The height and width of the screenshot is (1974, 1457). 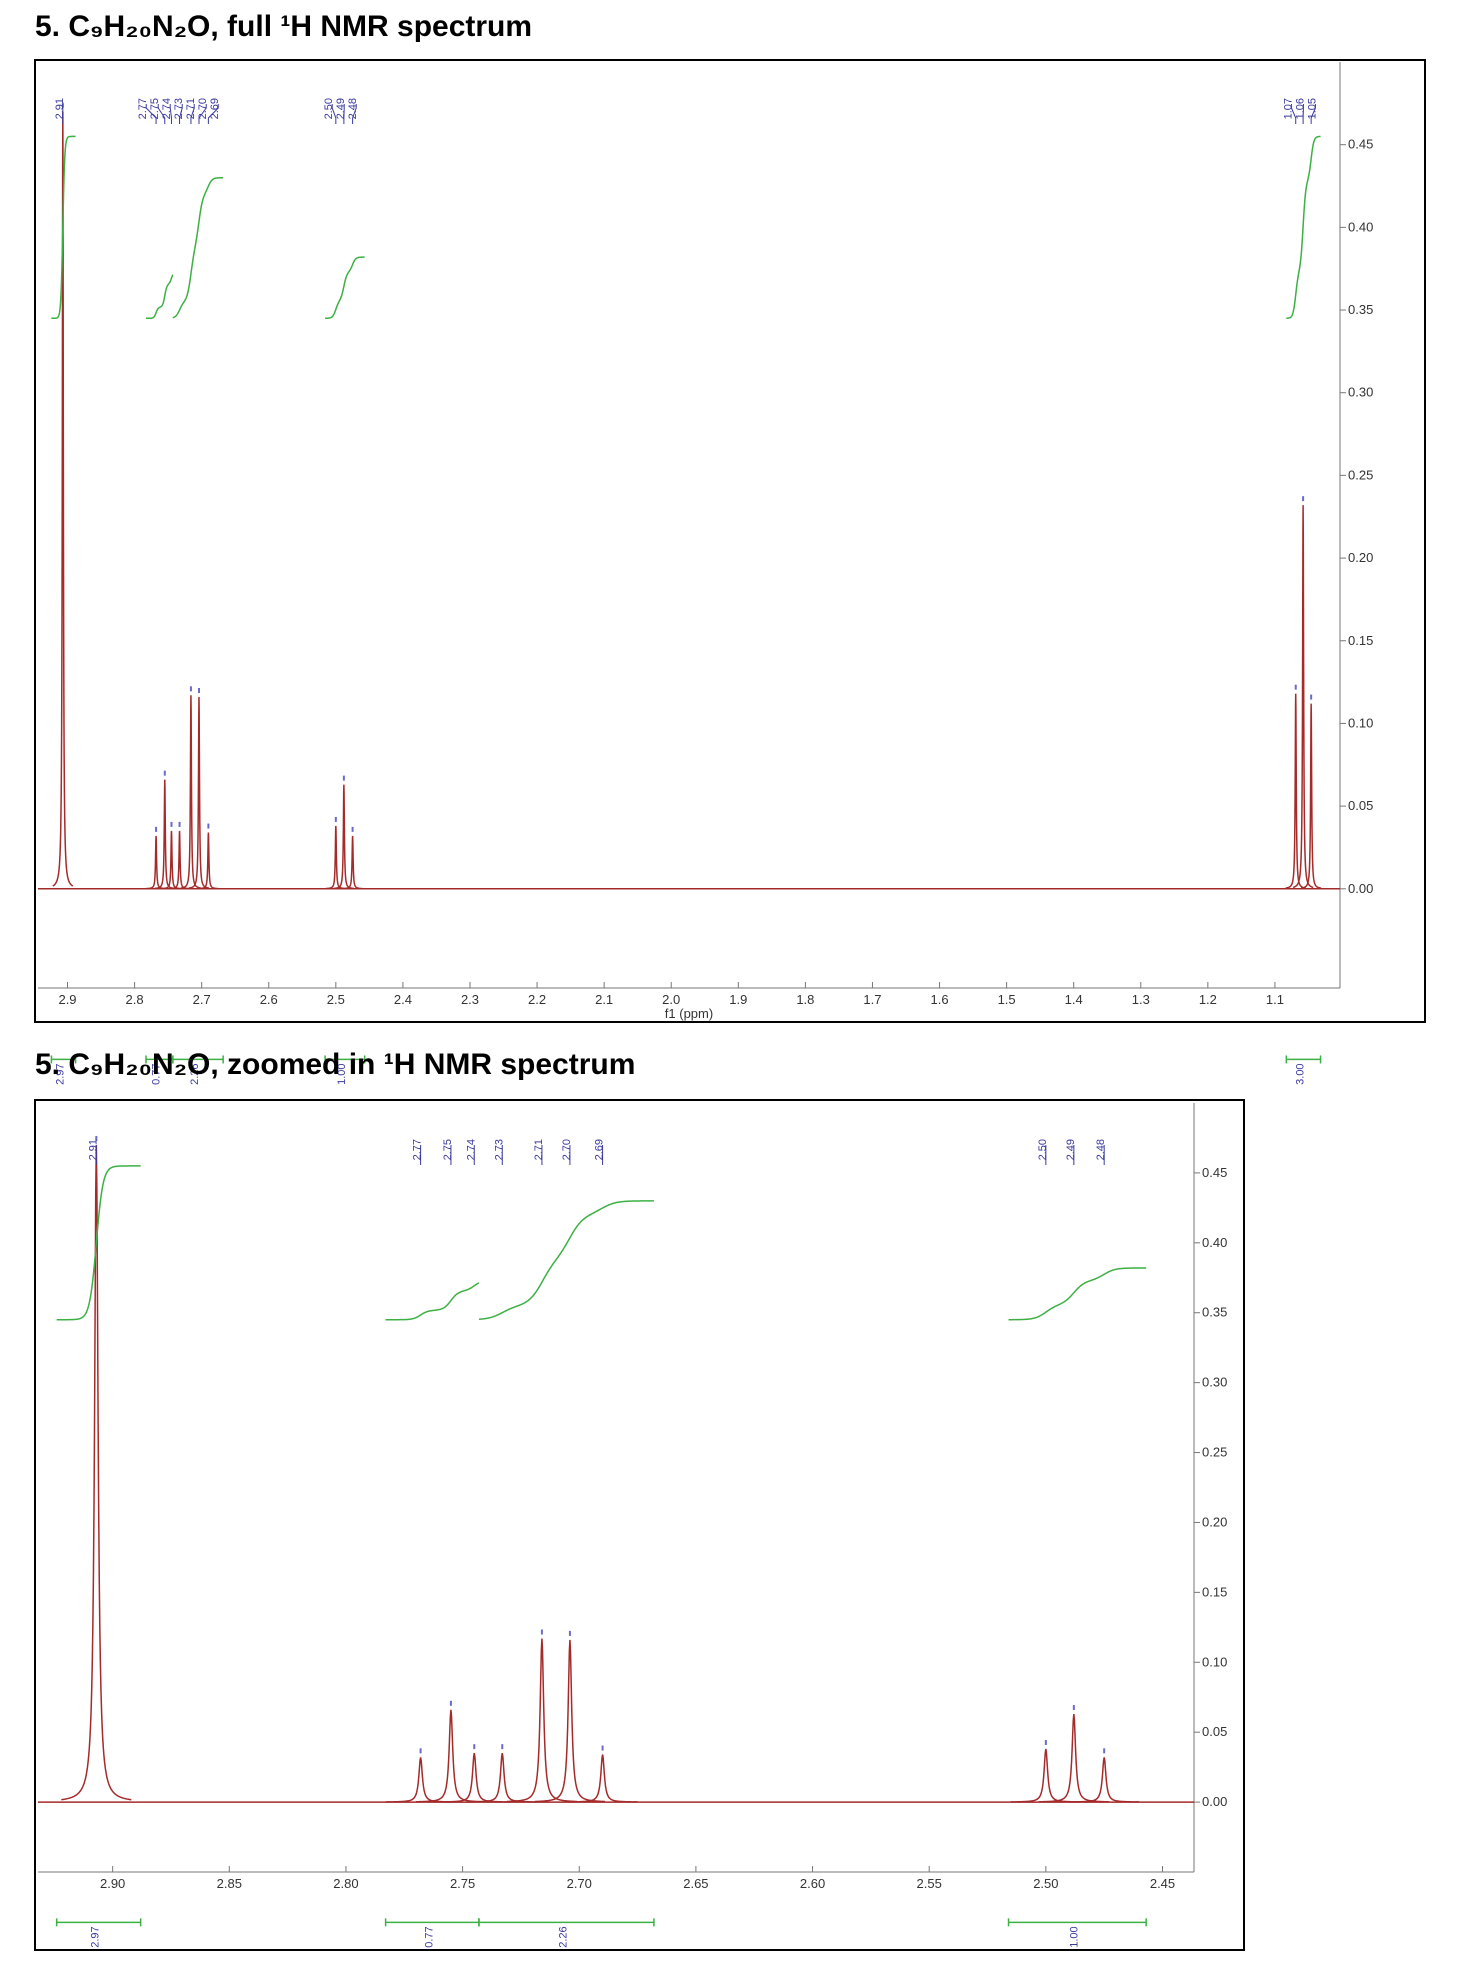 What do you see at coordinates (812, 1883) in the screenshot?
I see `x-tick-label: 2.60` at bounding box center [812, 1883].